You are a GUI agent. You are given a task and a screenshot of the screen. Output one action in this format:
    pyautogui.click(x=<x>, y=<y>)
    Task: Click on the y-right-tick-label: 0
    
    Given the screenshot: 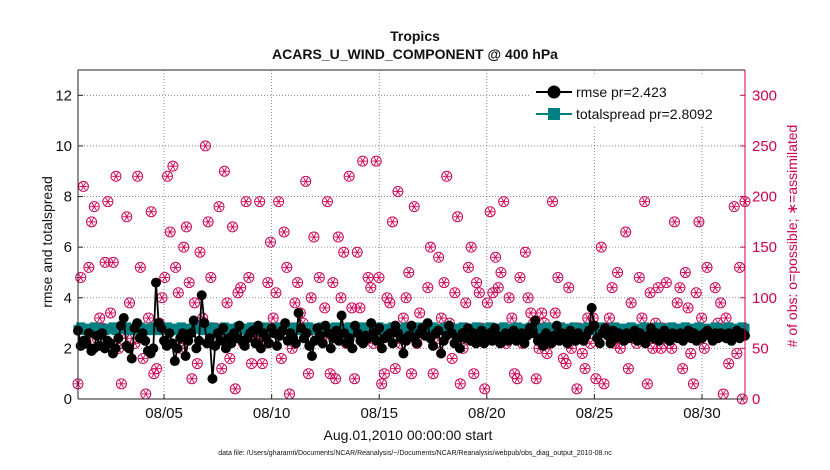 What is the action you would take?
    pyautogui.click(x=756, y=399)
    